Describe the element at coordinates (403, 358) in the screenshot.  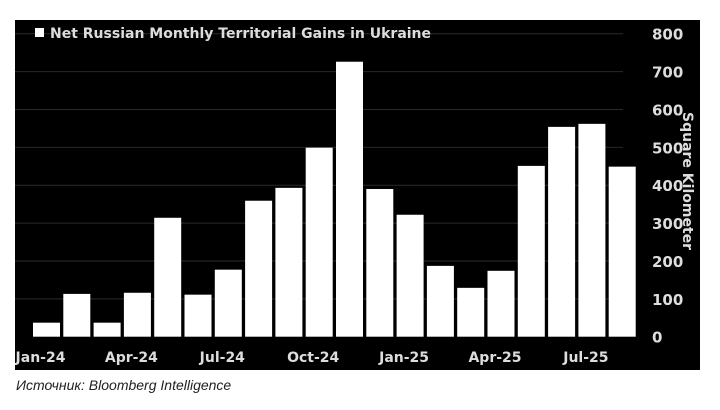
I see `x-tick-label: Jan-25` at that location.